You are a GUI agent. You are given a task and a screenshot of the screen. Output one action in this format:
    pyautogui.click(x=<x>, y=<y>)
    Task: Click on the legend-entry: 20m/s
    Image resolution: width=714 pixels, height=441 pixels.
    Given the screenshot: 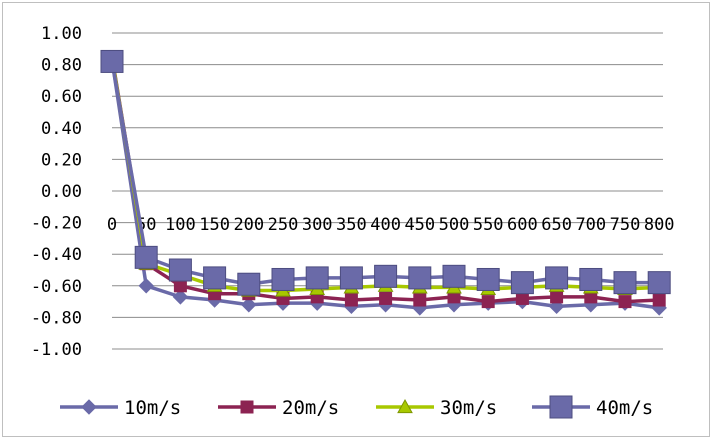 What is the action you would take?
    pyautogui.click(x=278, y=408)
    